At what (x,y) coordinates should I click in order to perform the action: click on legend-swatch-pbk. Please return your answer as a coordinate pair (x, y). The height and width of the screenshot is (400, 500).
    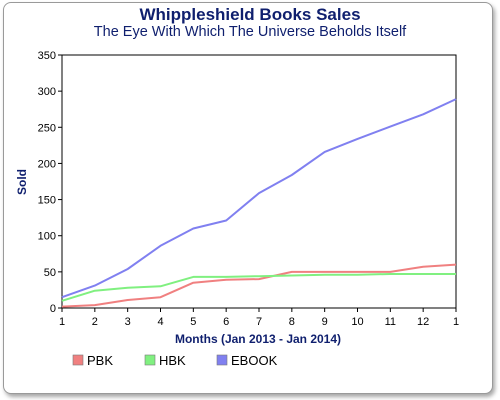
    Looking at the image, I should click on (78, 360).